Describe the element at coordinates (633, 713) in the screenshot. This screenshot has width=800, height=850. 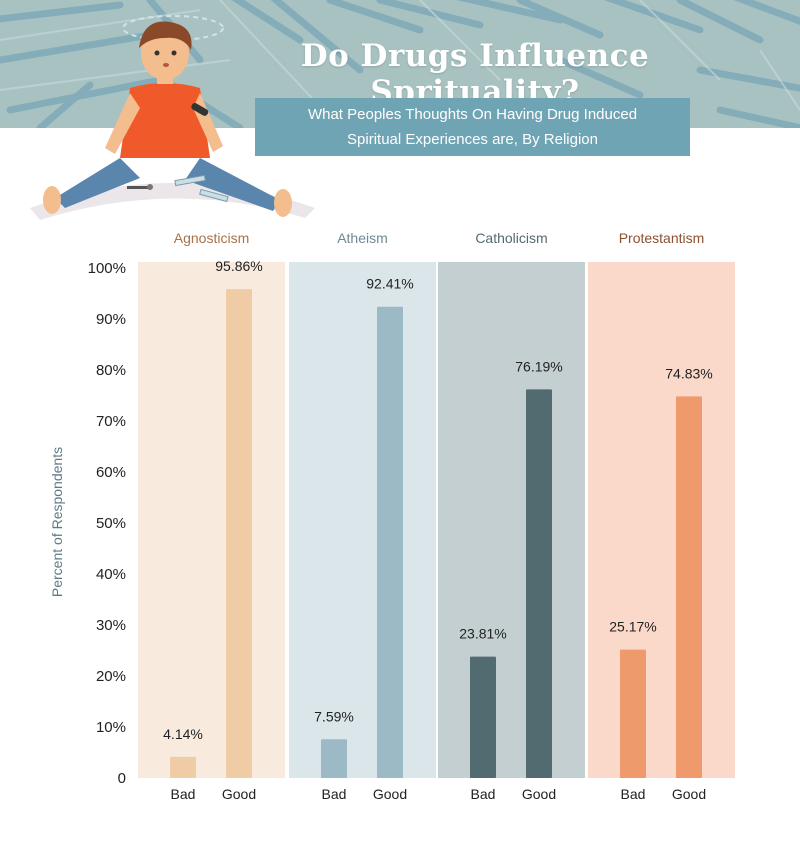
I see `bar-protestantism-bad` at that location.